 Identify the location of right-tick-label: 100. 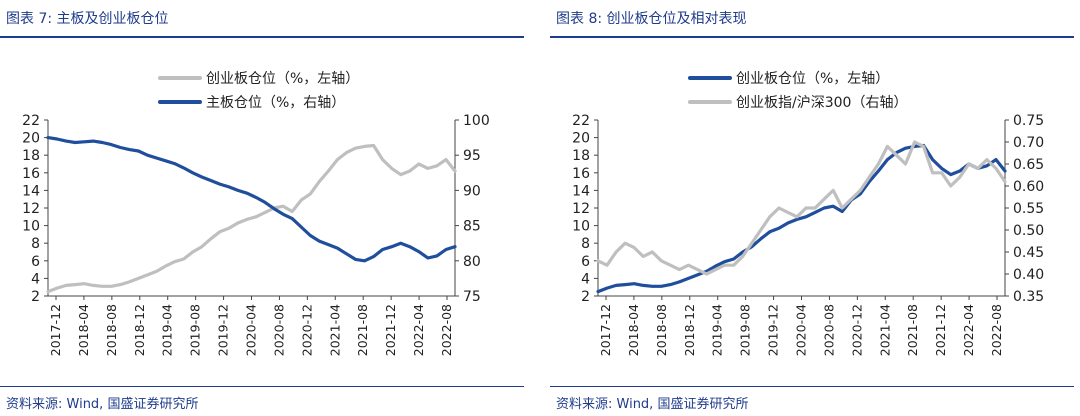
(476, 121).